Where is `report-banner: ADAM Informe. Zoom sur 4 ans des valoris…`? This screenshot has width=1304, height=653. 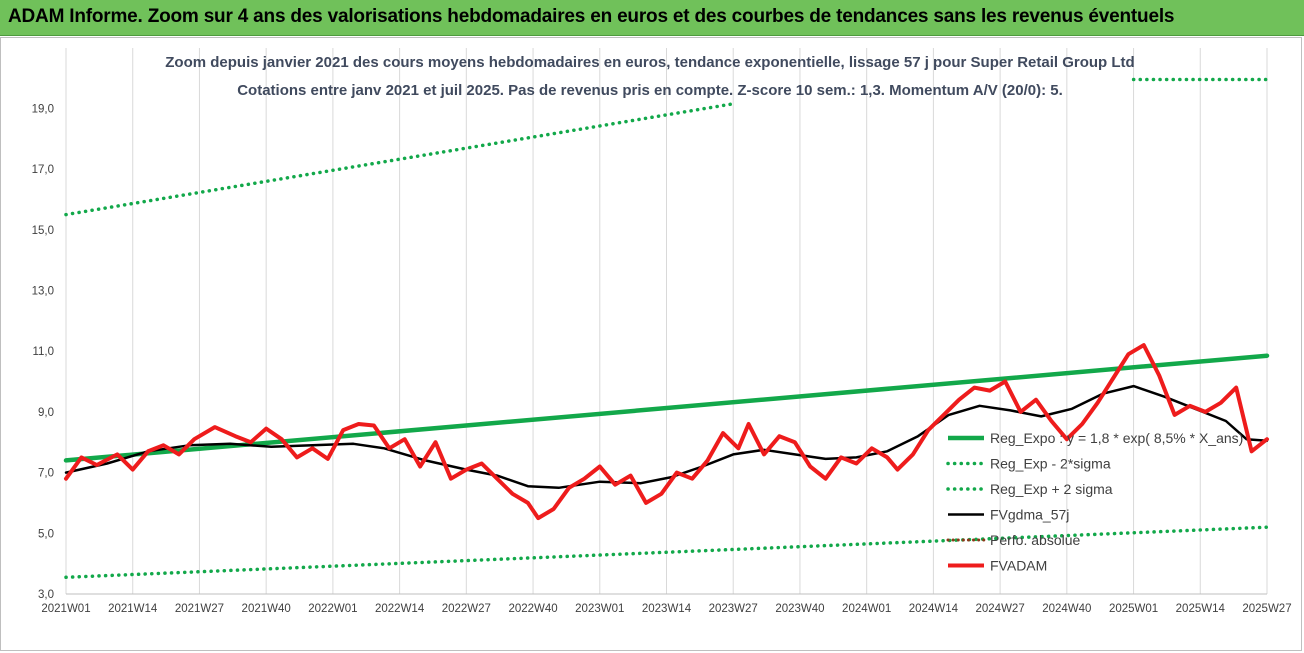 report-banner: ADAM Informe. Zoom sur 4 ans des valoris… is located at coordinates (652, 18).